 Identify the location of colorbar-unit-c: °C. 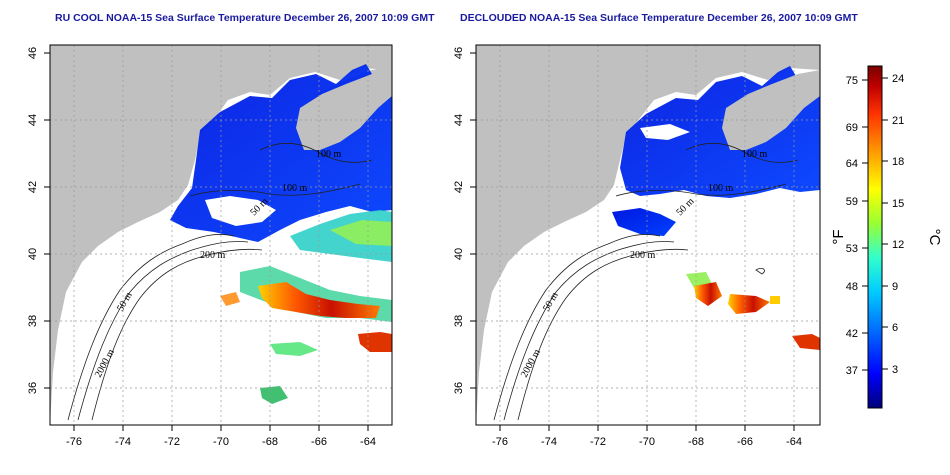
(934, 237).